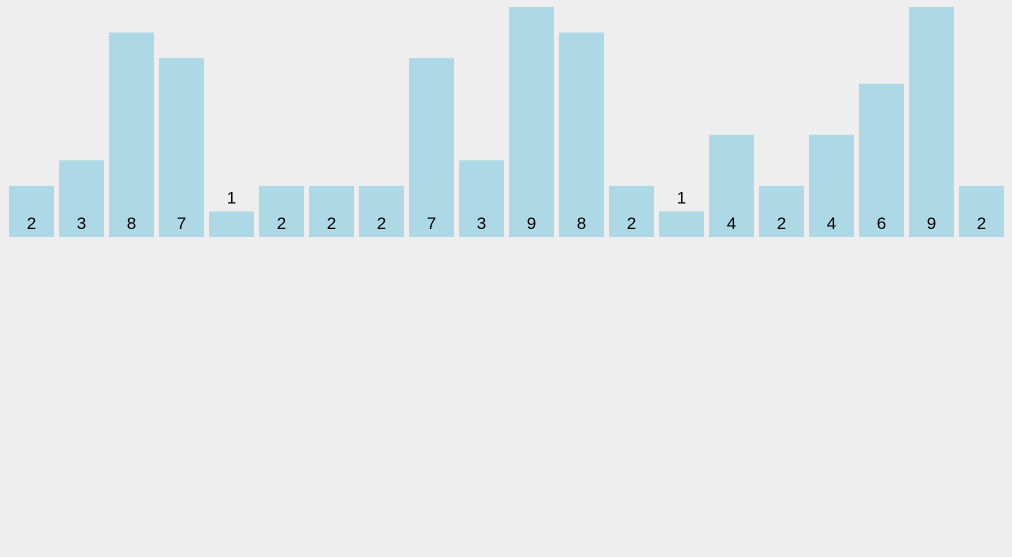  I want to click on bar-label-16: 4, so click(831, 223).